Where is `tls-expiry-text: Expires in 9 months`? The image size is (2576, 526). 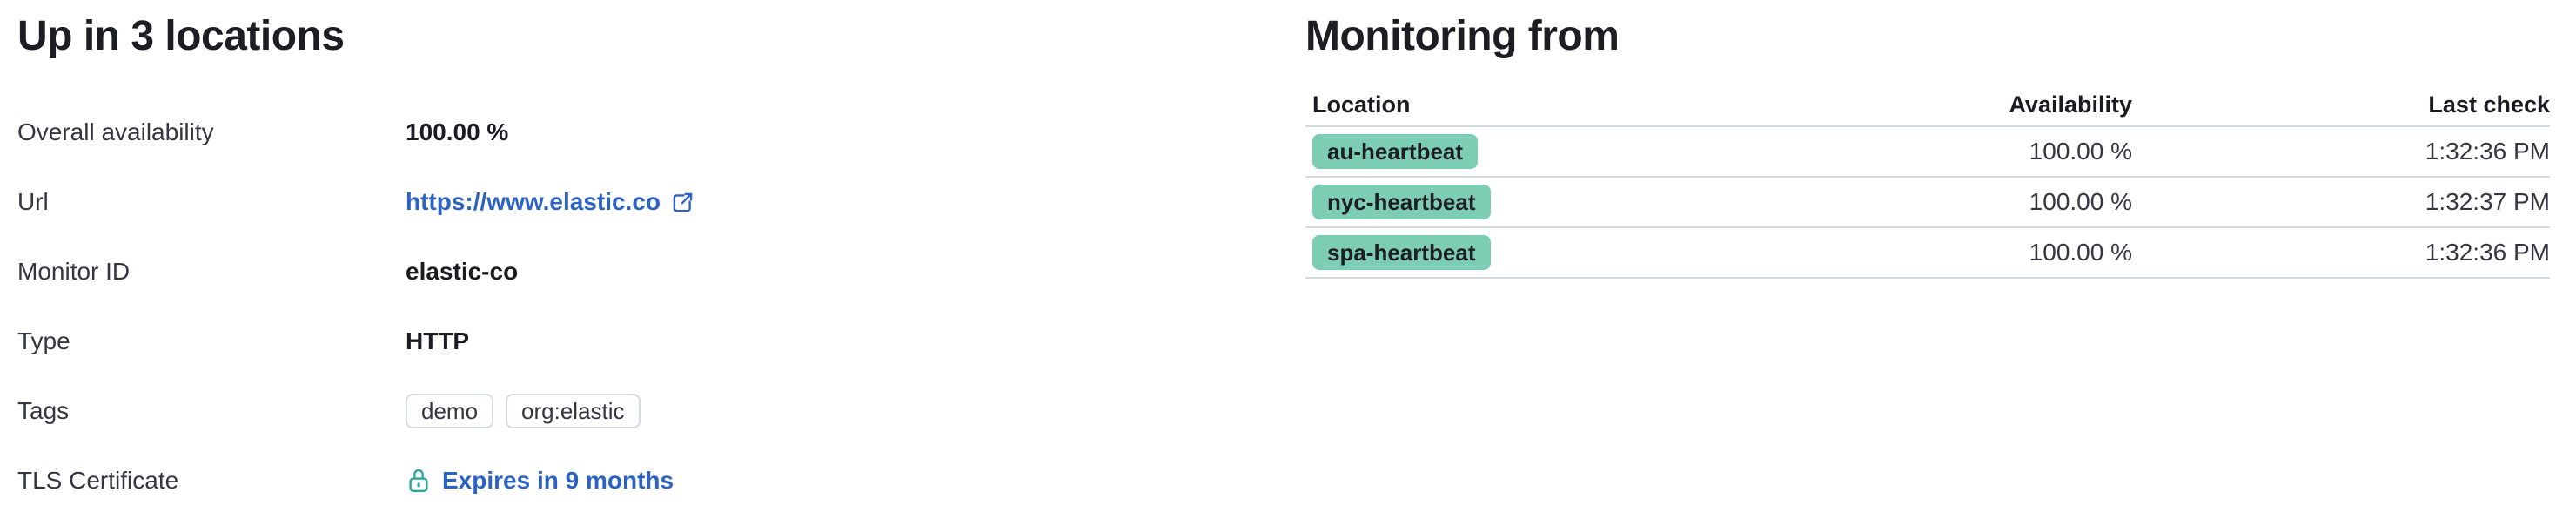
tls-expiry-text: Expires in 9 months is located at coordinates (558, 481).